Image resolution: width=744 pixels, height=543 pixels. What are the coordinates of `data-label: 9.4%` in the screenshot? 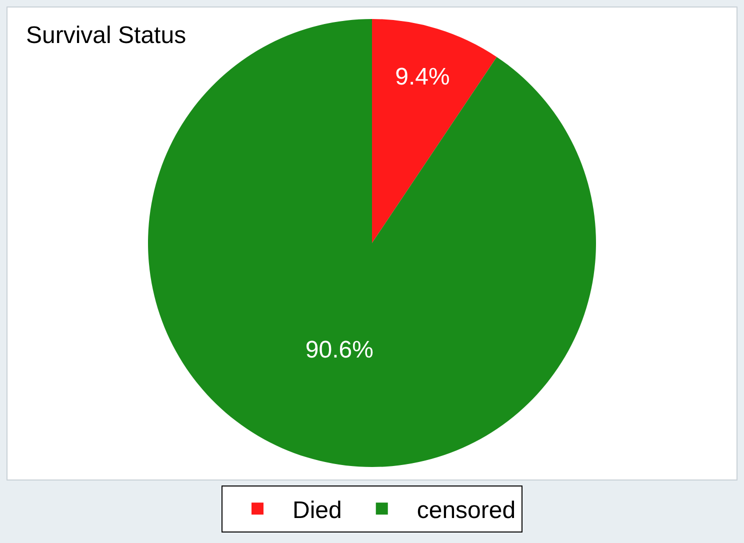 It's located at (422, 77).